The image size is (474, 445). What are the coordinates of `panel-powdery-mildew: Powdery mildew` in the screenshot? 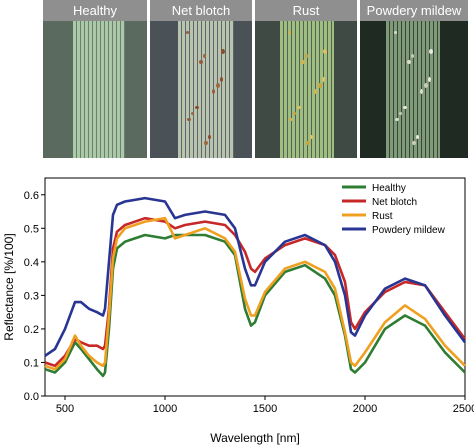 It's located at (414, 79).